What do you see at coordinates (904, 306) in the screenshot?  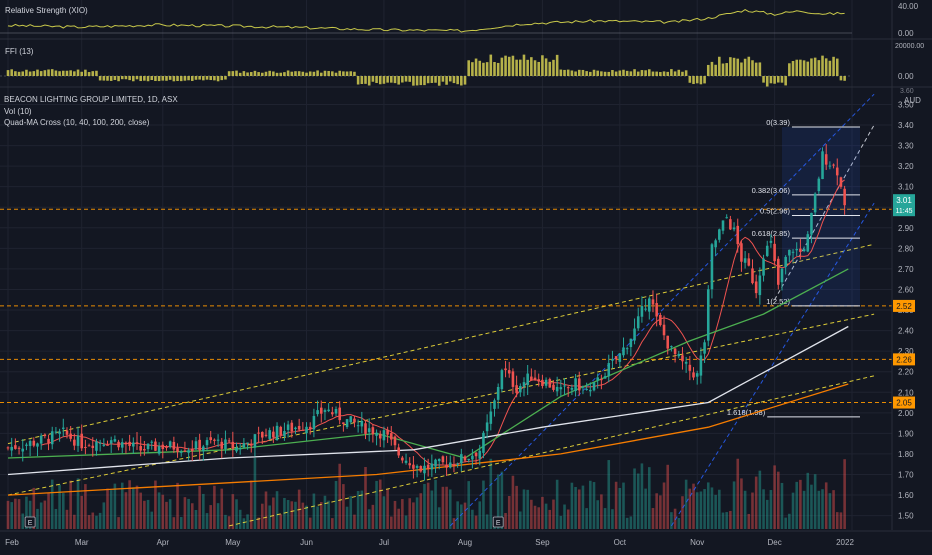 I see `price-level-badge-label: 2.52` at bounding box center [904, 306].